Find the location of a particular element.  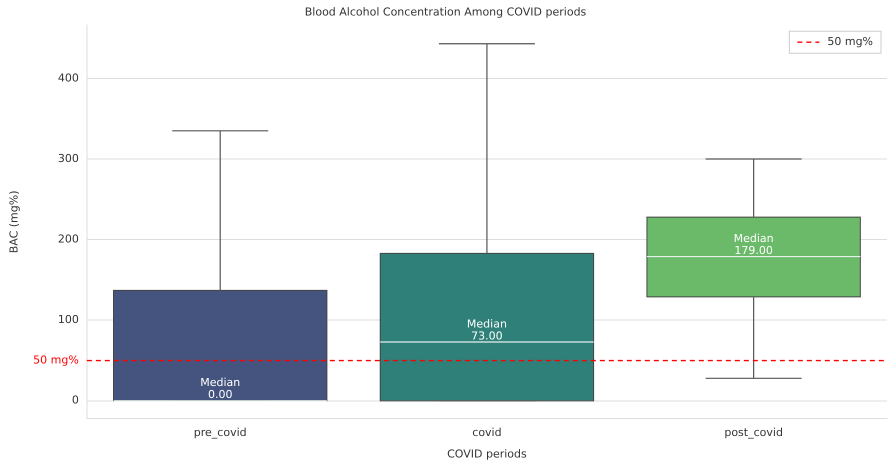

y-tick-label: 50 mg% is located at coordinates (56, 359).